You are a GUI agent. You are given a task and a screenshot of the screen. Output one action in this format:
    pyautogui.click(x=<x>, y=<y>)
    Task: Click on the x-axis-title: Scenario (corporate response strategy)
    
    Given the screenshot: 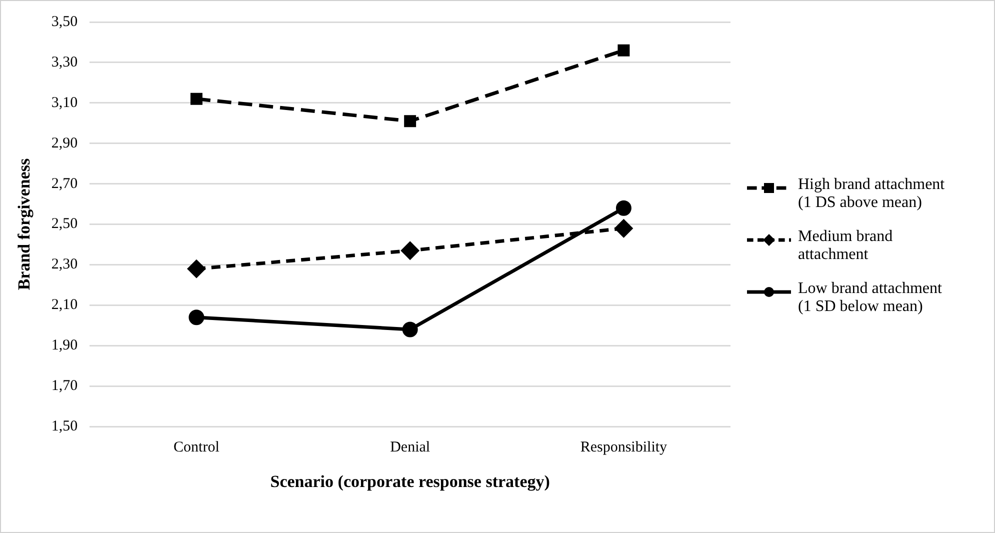 What is the action you would take?
    pyautogui.click(x=410, y=482)
    